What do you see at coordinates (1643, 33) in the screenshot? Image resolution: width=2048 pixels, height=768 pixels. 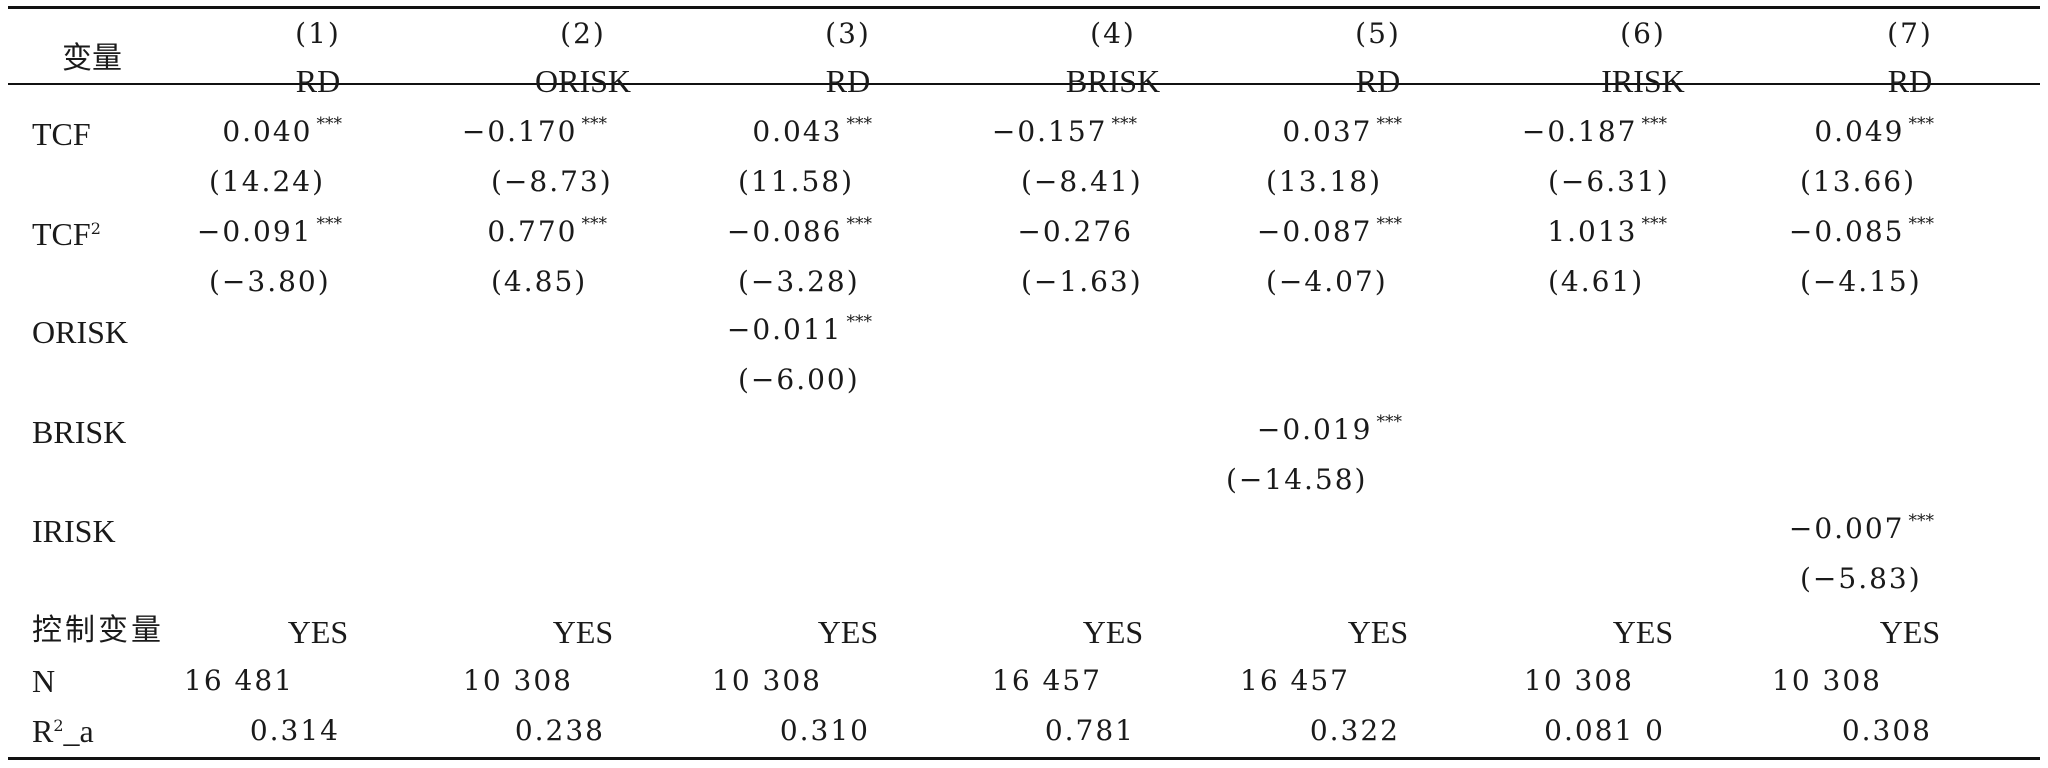 I see `model-number: (6)` at bounding box center [1643, 33].